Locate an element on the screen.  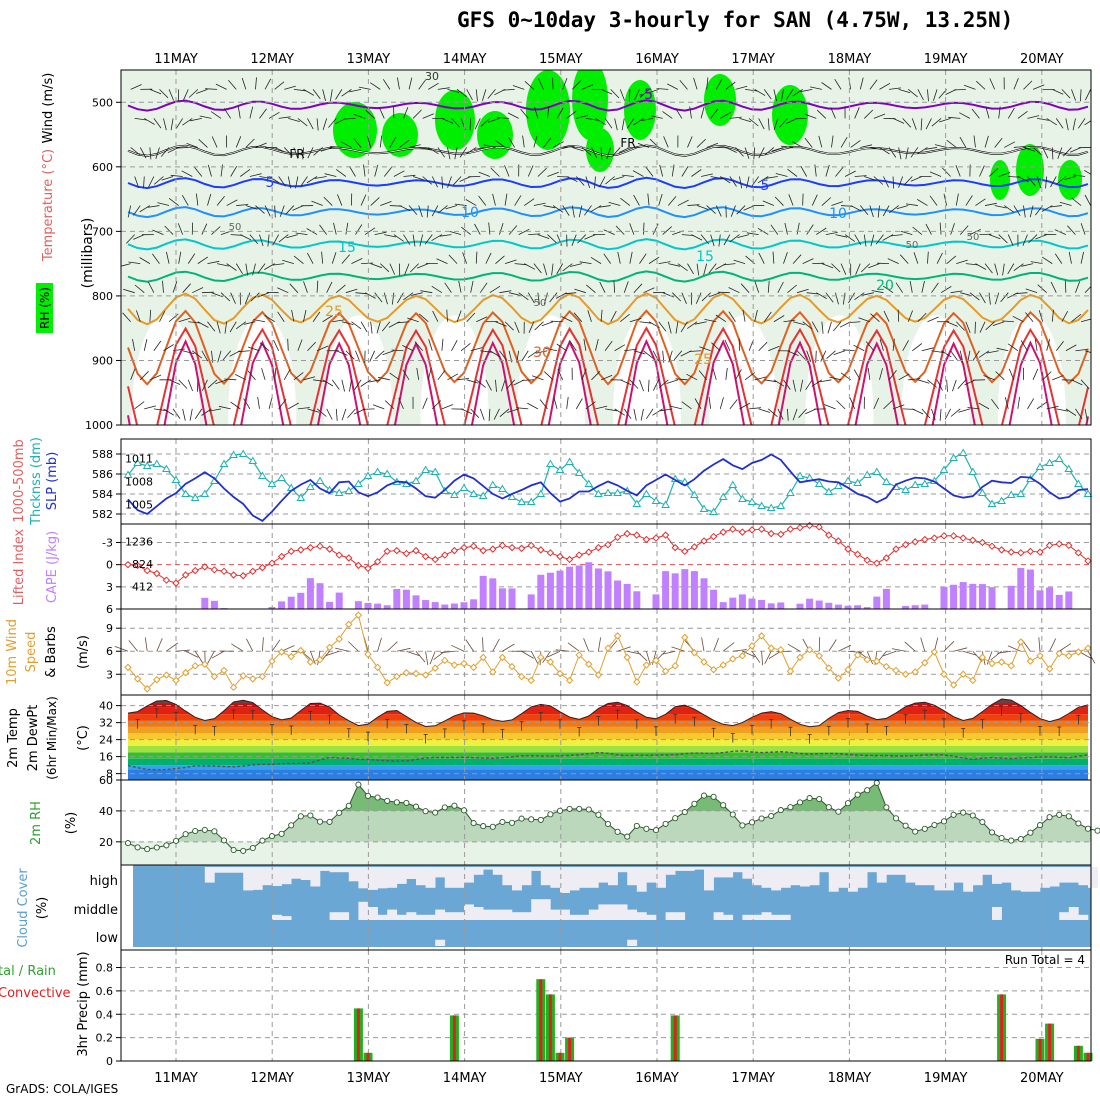
contour-label: 30 is located at coordinates (542, 353).